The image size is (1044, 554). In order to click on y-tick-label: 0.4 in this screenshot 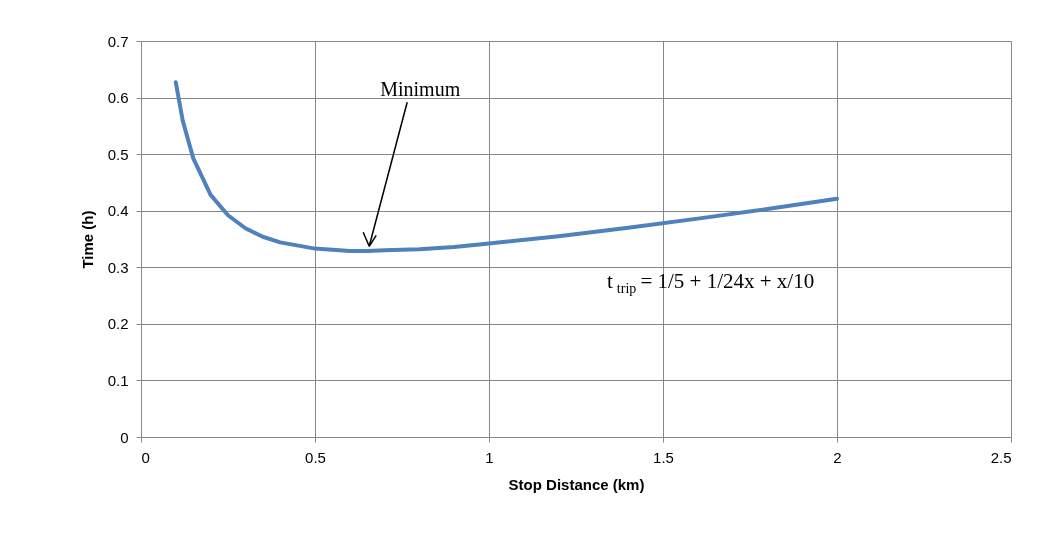, I will do `click(118, 211)`.